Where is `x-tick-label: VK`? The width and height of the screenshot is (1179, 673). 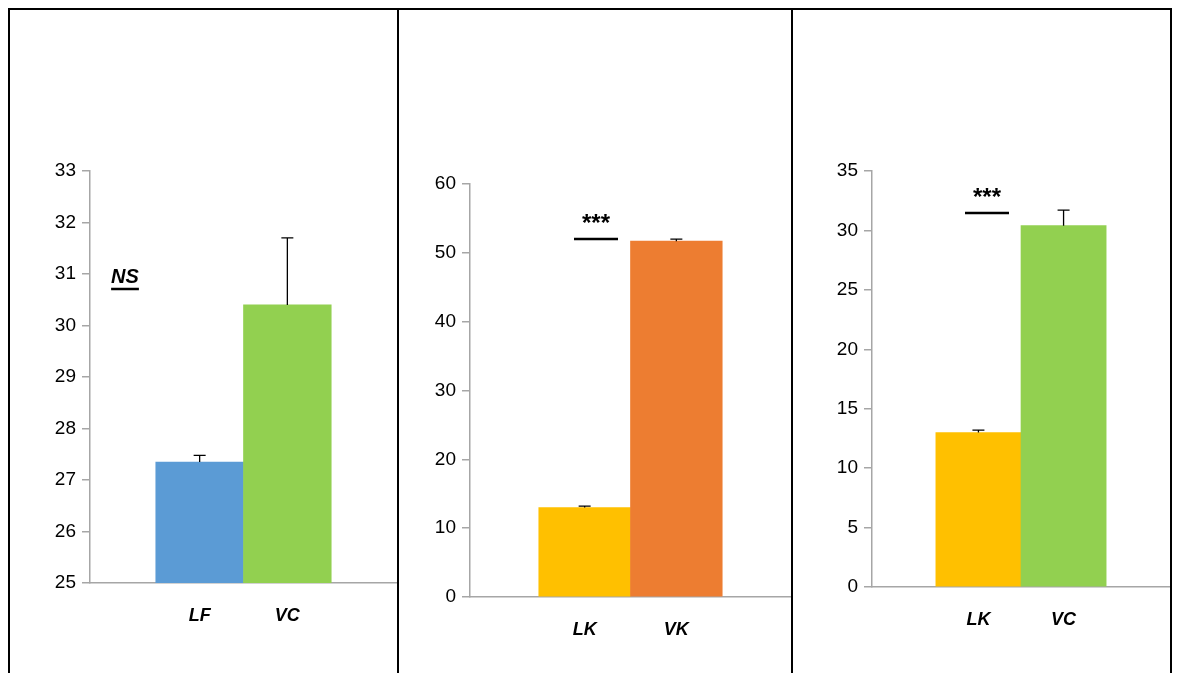 x-tick-label: VK is located at coordinates (677, 628).